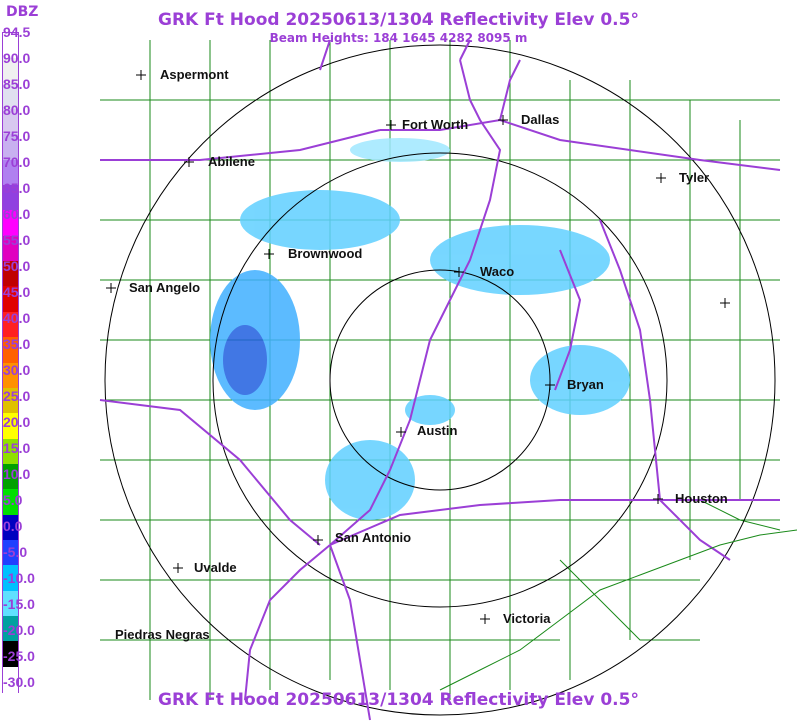 Image resolution: width=797 pixels, height=726 pixels. I want to click on legend-tick-label: 70.0, so click(17, 162).